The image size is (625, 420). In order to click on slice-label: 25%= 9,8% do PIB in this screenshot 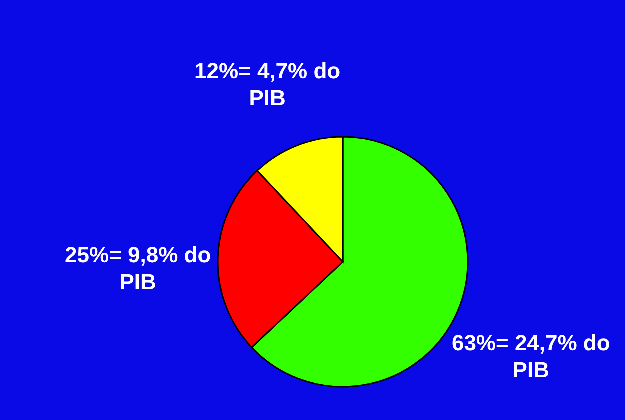, I will do `click(138, 268)`.